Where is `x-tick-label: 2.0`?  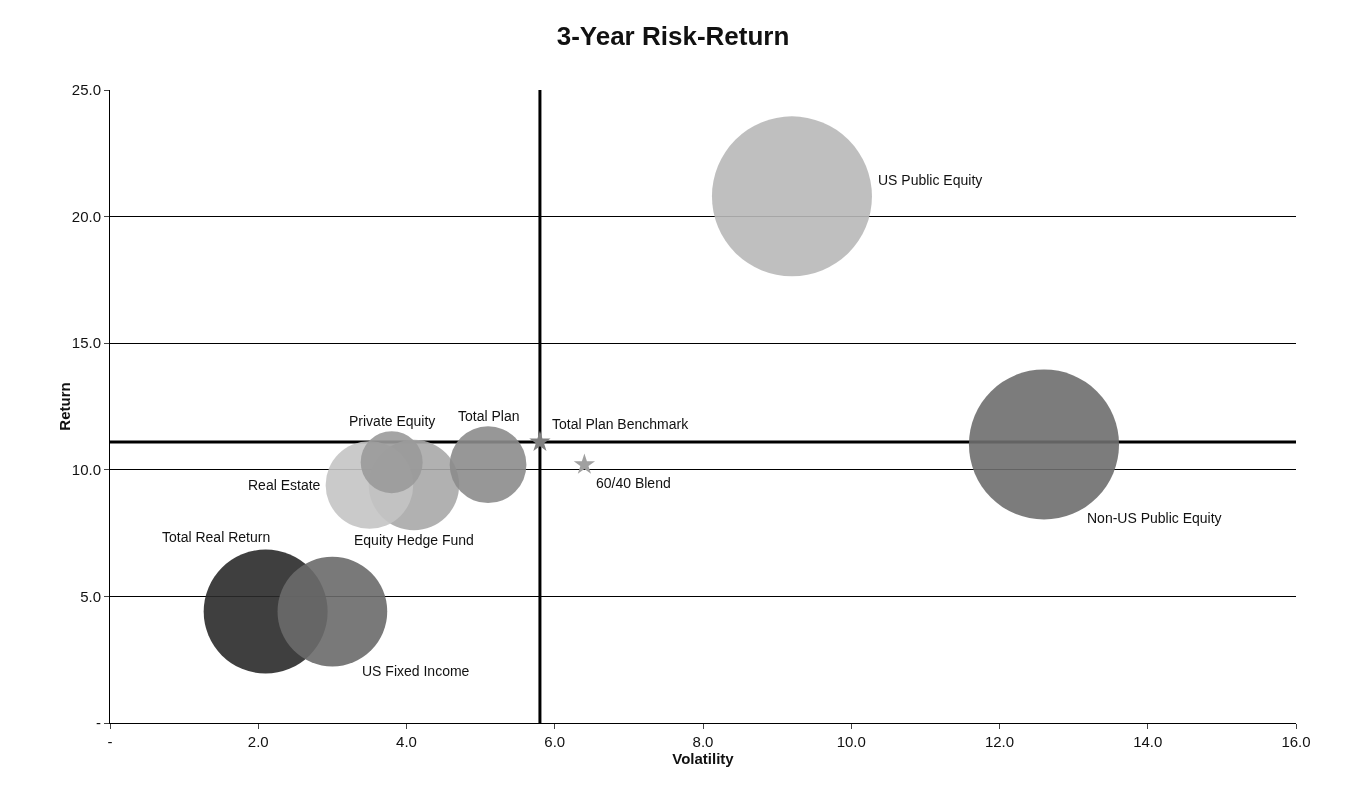 x-tick-label: 2.0 is located at coordinates (258, 741).